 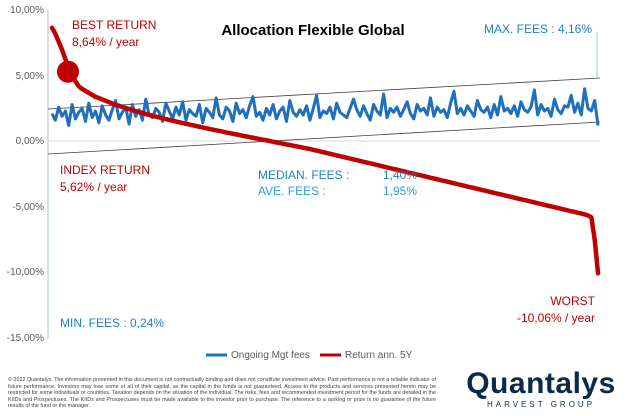 What do you see at coordinates (105, 170) in the screenshot?
I see `index-return-label: INDEX RETURN` at bounding box center [105, 170].